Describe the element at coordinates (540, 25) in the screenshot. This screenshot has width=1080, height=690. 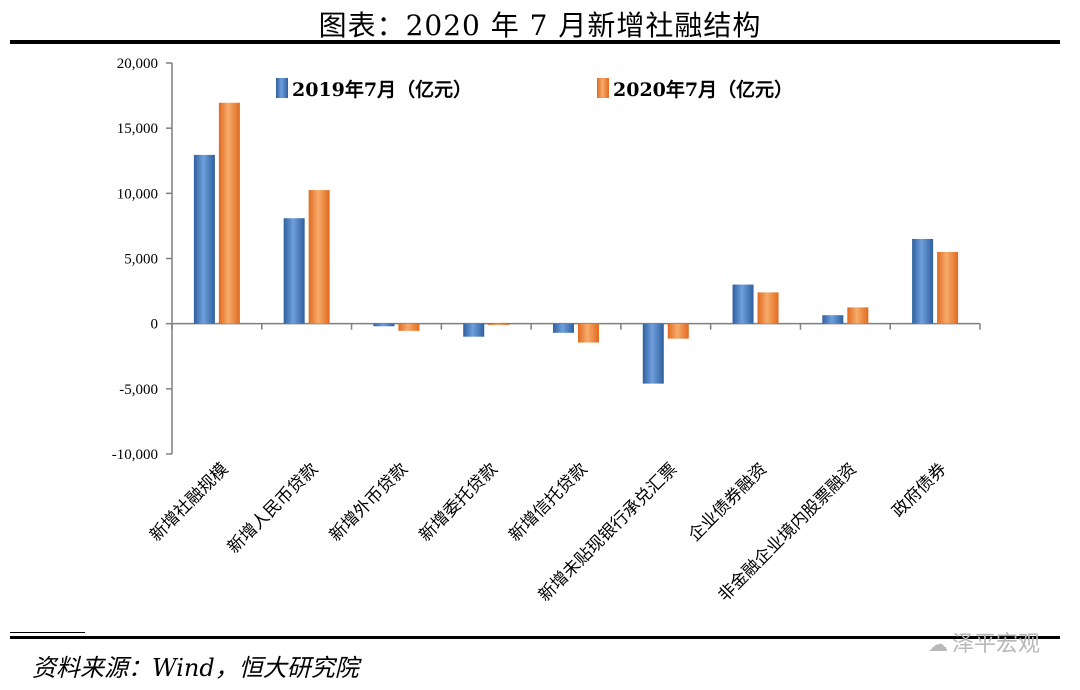
I see `chart-title: 图表：2020 年 7 月新增社融结构` at that location.